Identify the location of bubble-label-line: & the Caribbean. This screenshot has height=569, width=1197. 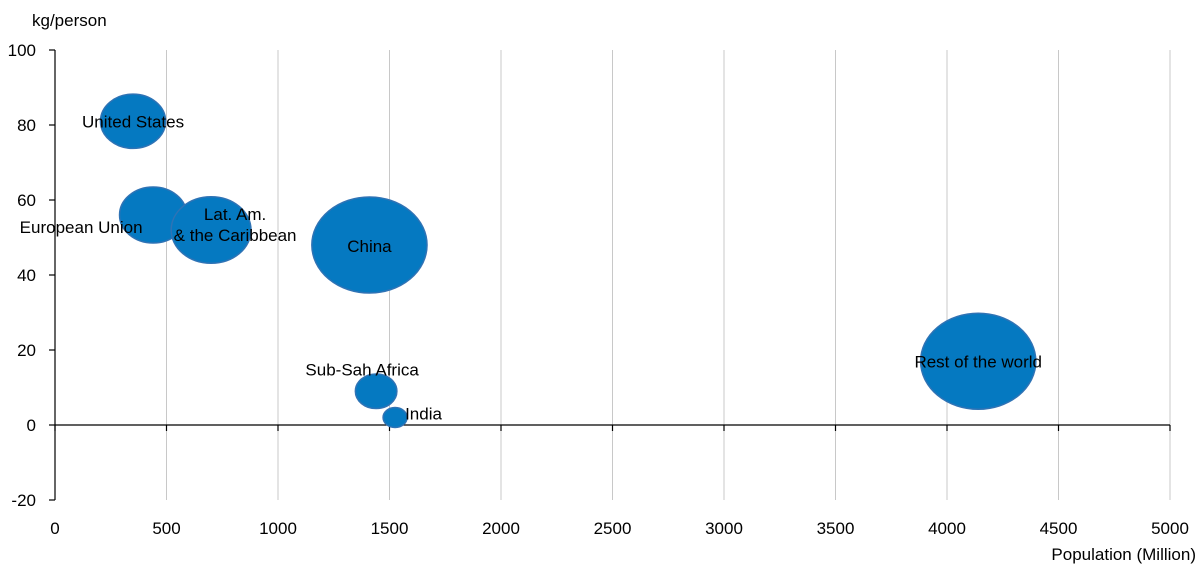
(235, 235).